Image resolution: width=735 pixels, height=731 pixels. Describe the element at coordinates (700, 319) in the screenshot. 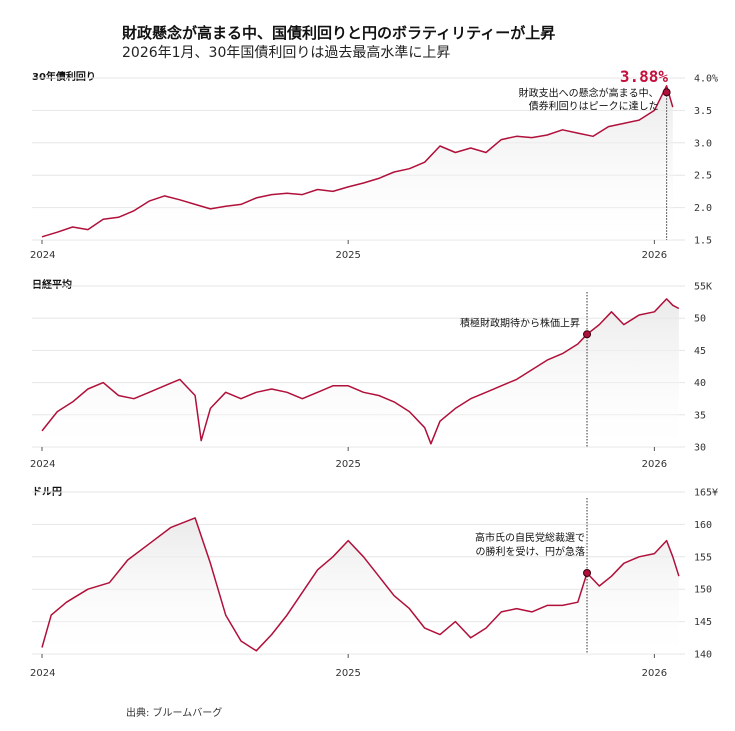

I see `y-tick-label: 50` at that location.